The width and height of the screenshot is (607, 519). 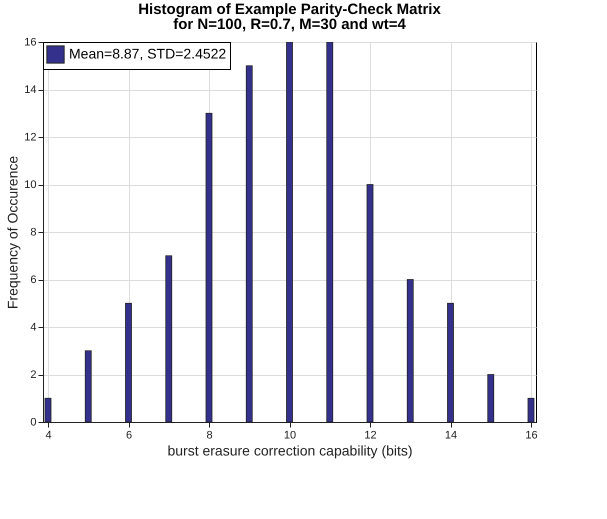 What do you see at coordinates (30, 185) in the screenshot?
I see `y-tick-label: 10` at bounding box center [30, 185].